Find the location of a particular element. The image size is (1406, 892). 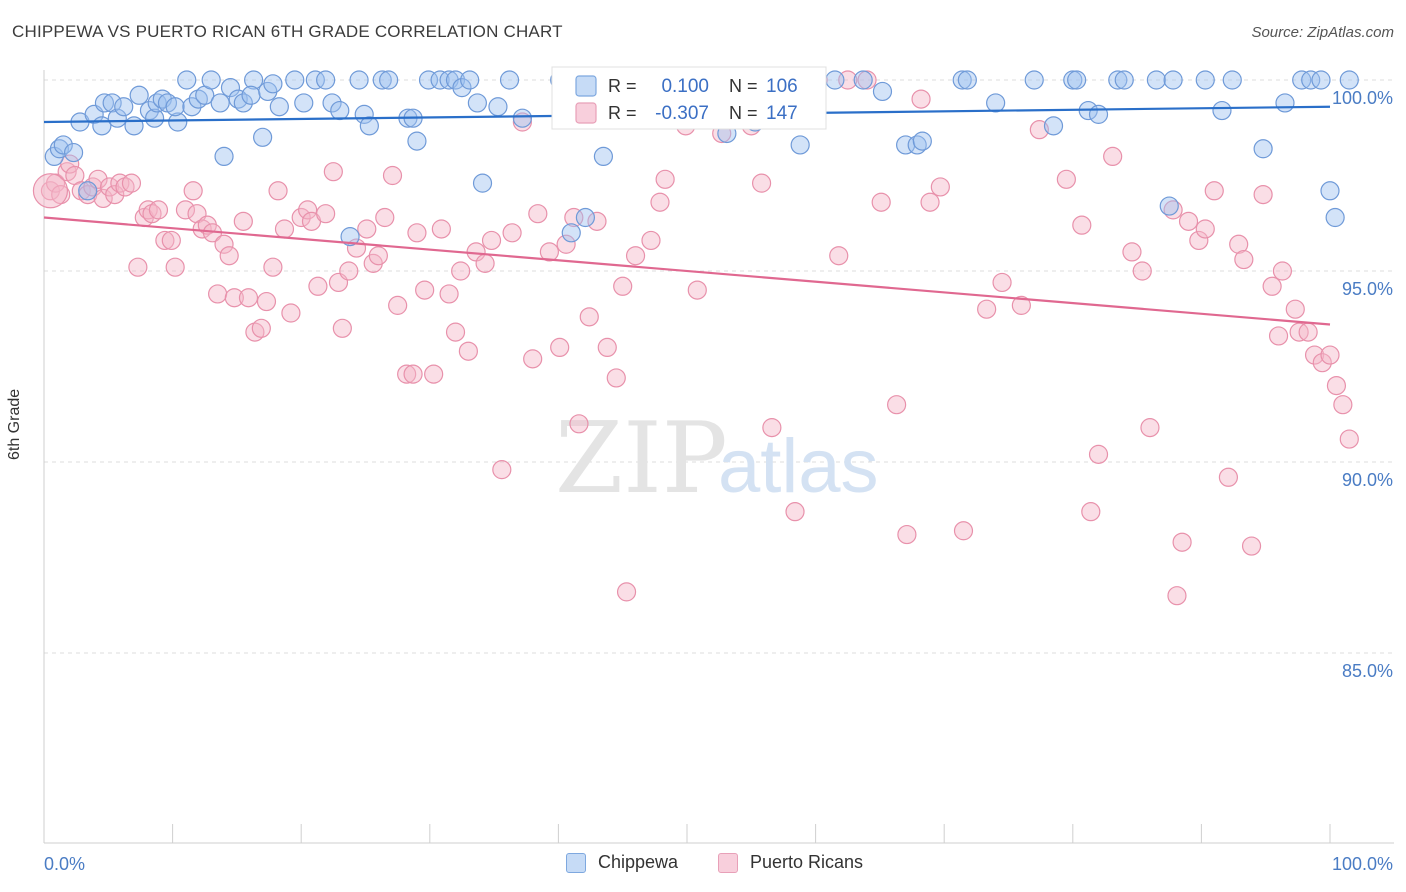

legend-r-value-2: -0.307 is located at coordinates (682, 113).